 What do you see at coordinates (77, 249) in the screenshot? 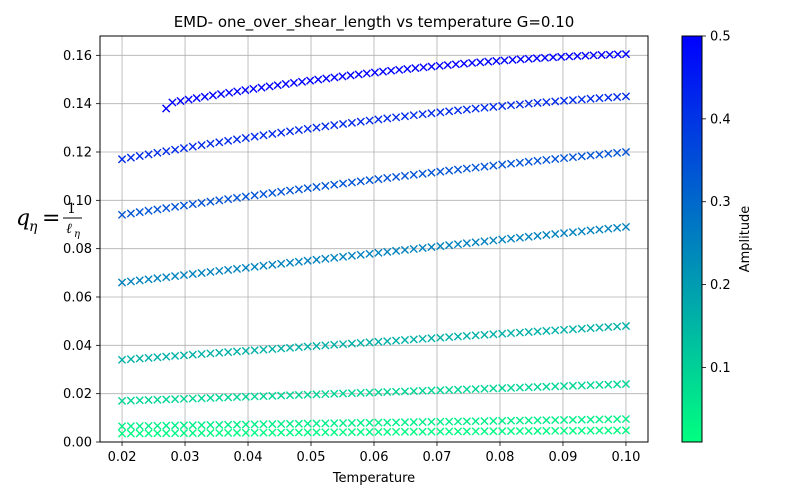
I see `y-tick-label: 0.08` at bounding box center [77, 249].